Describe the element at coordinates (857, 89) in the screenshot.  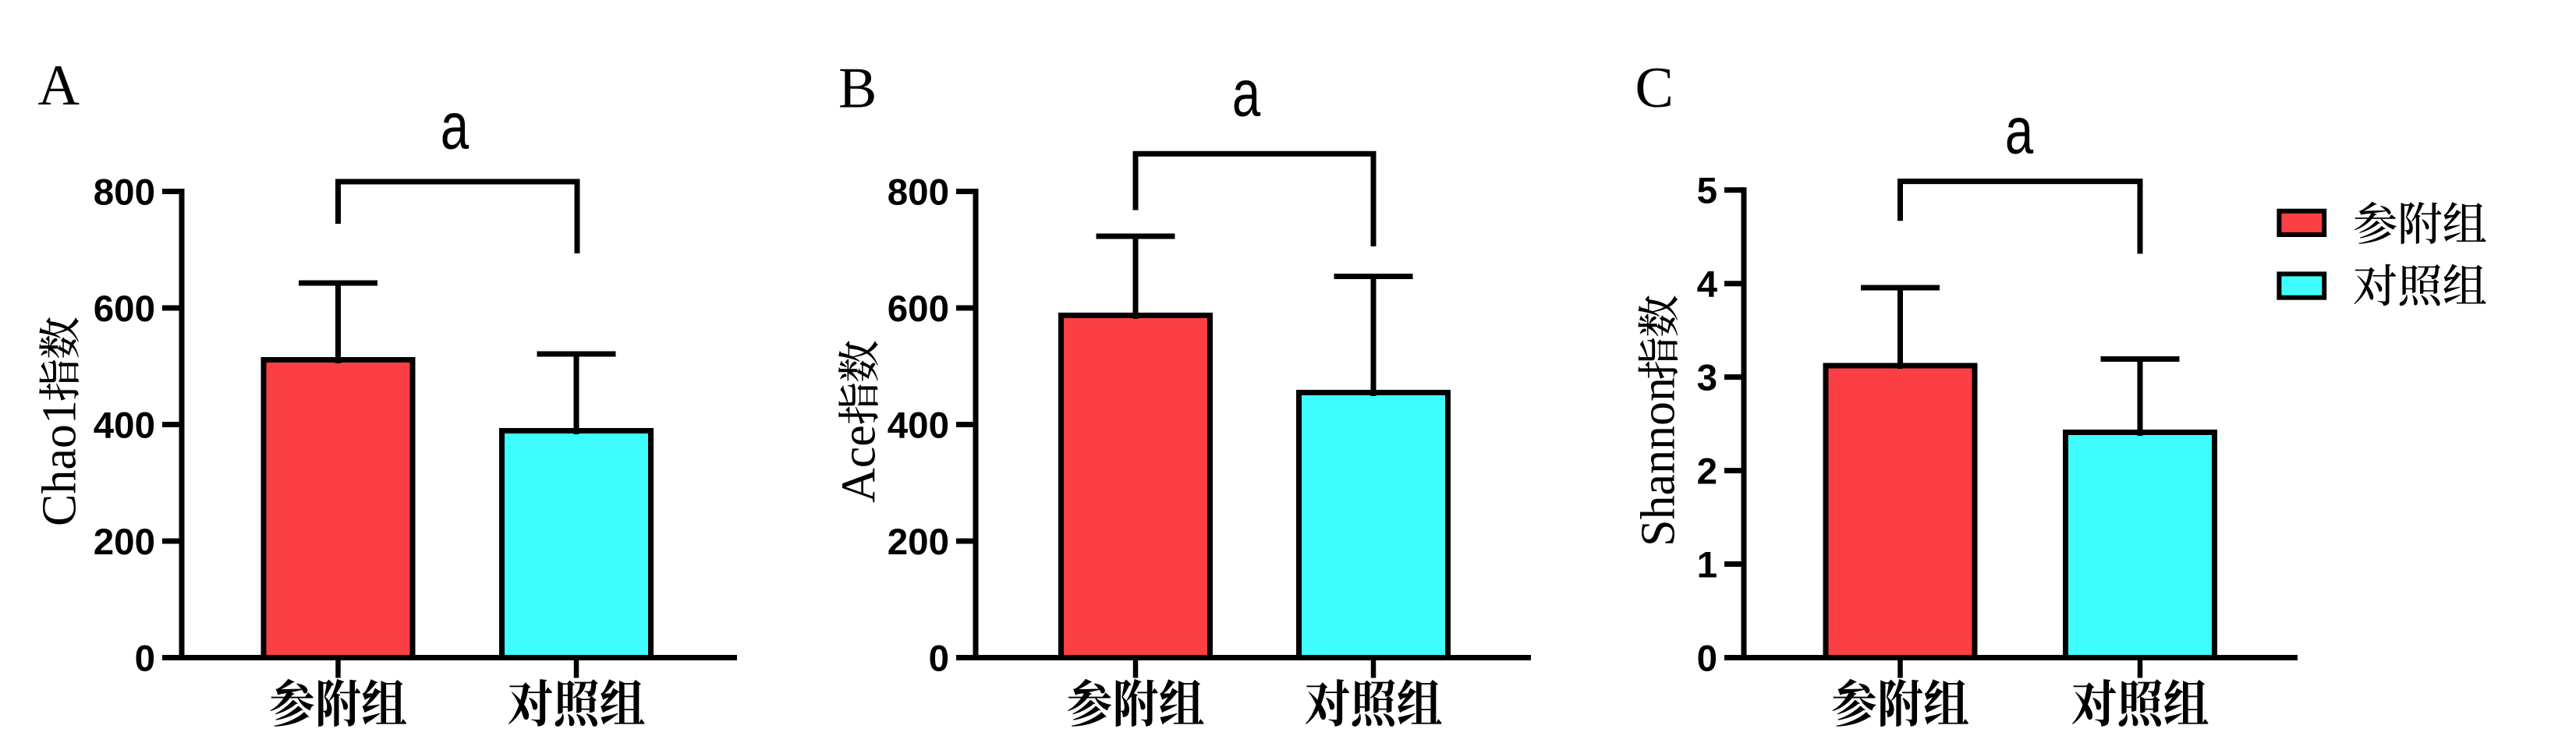
I see `svg-text: B` at that location.